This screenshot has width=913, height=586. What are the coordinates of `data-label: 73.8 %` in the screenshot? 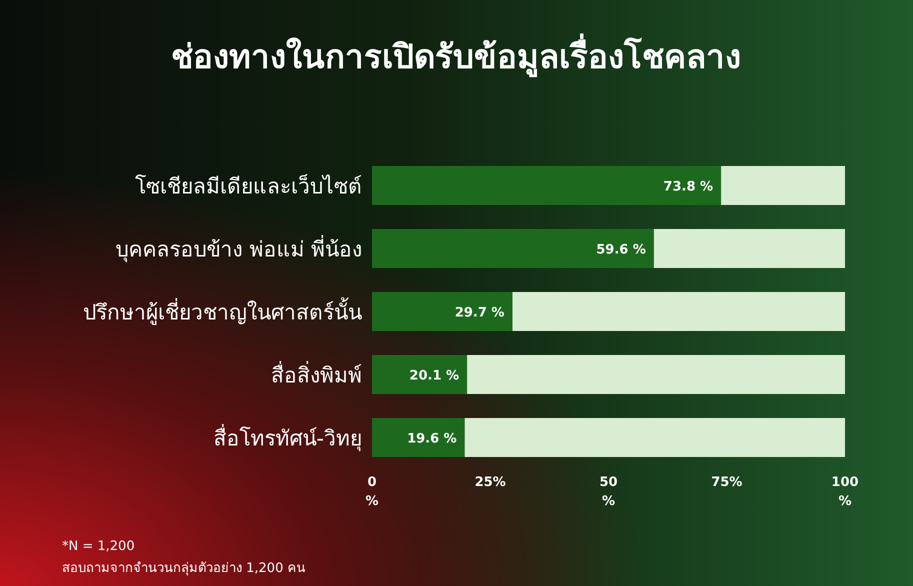 It's located at (688, 187).